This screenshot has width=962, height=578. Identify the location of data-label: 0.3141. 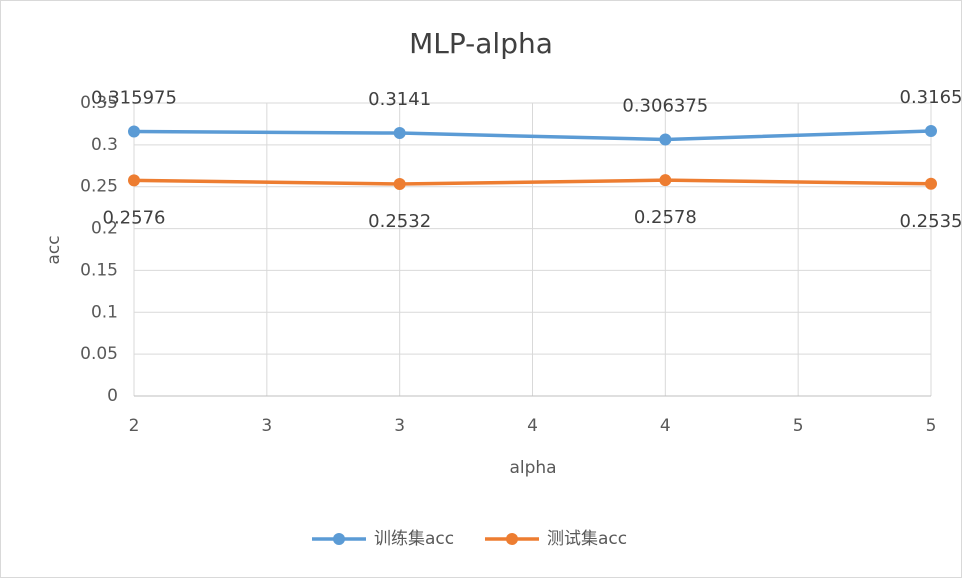
(399, 99).